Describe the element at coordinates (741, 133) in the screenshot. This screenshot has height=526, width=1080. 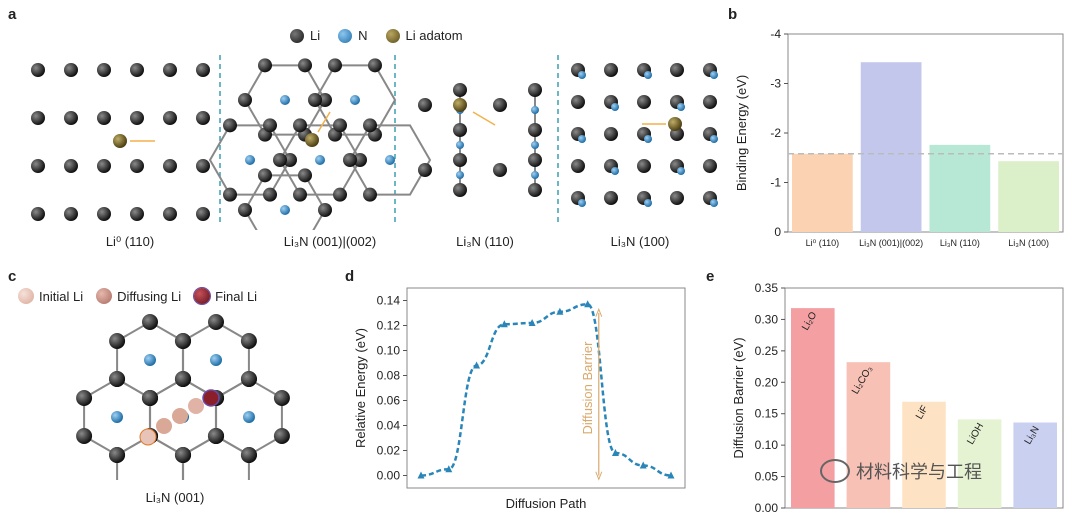
I see `y-axis-label: Binding Energy (eV)` at that location.